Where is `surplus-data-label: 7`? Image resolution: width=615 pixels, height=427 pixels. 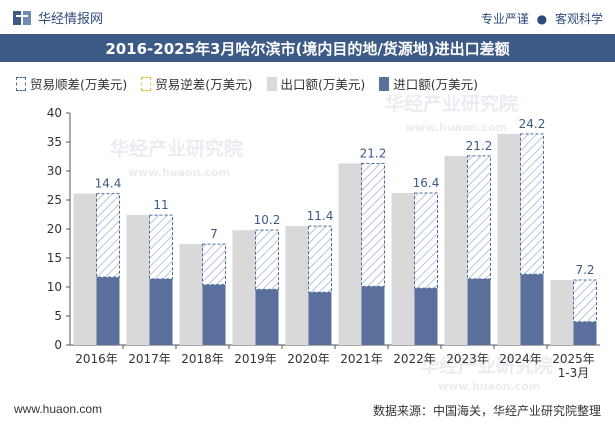 surplus-data-label: 7 is located at coordinates (214, 234).